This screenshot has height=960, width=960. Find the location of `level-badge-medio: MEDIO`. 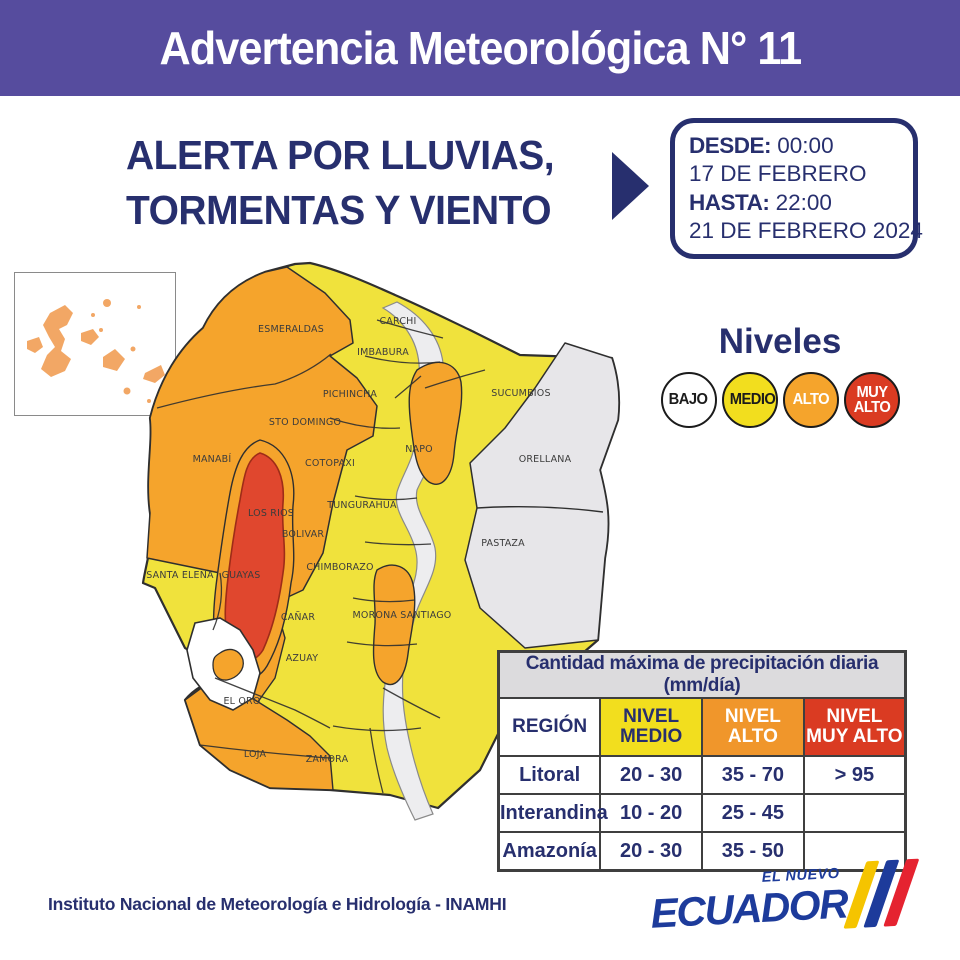

level-badge-medio: MEDIO is located at coordinates (749, 400).